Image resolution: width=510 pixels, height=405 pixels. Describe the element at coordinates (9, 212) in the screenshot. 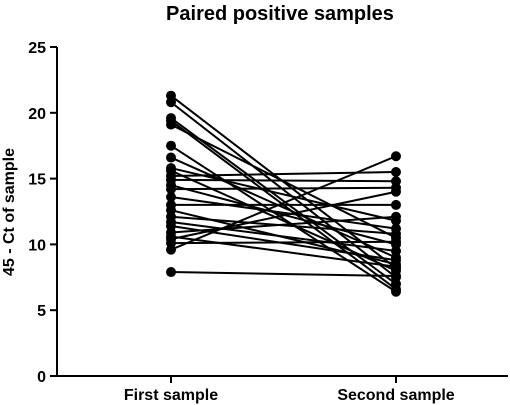

I see `y-axis-label: 45 - Ct of sample` at that location.